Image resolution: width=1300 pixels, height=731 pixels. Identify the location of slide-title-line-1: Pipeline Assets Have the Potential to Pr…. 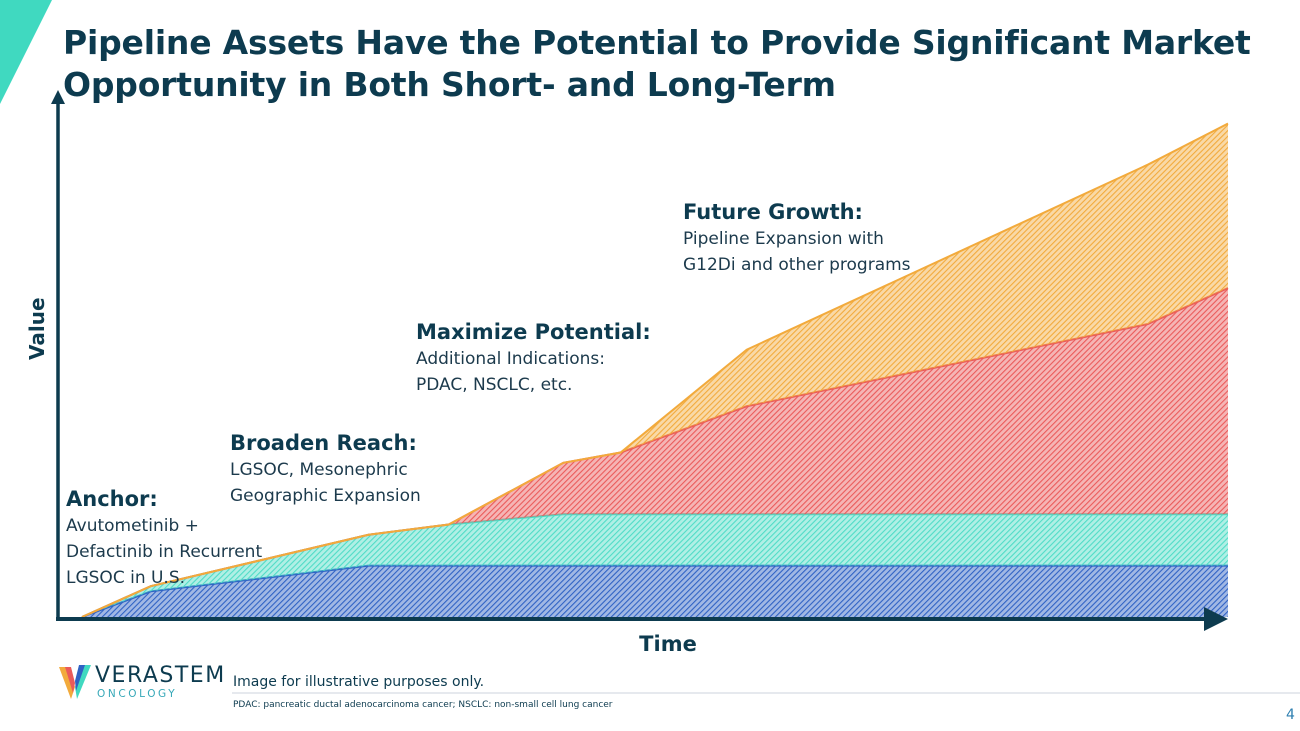
(657, 42).